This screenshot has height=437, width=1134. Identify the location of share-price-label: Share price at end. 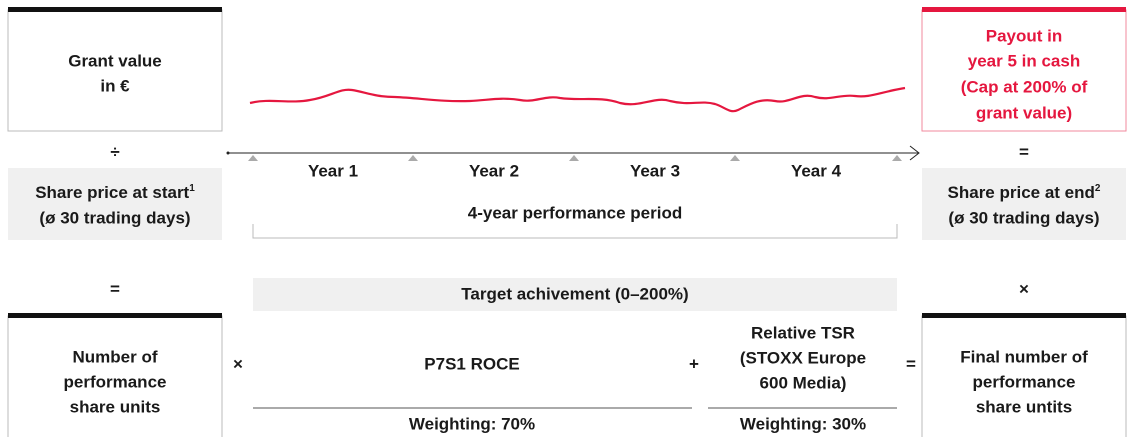
(1021, 192).